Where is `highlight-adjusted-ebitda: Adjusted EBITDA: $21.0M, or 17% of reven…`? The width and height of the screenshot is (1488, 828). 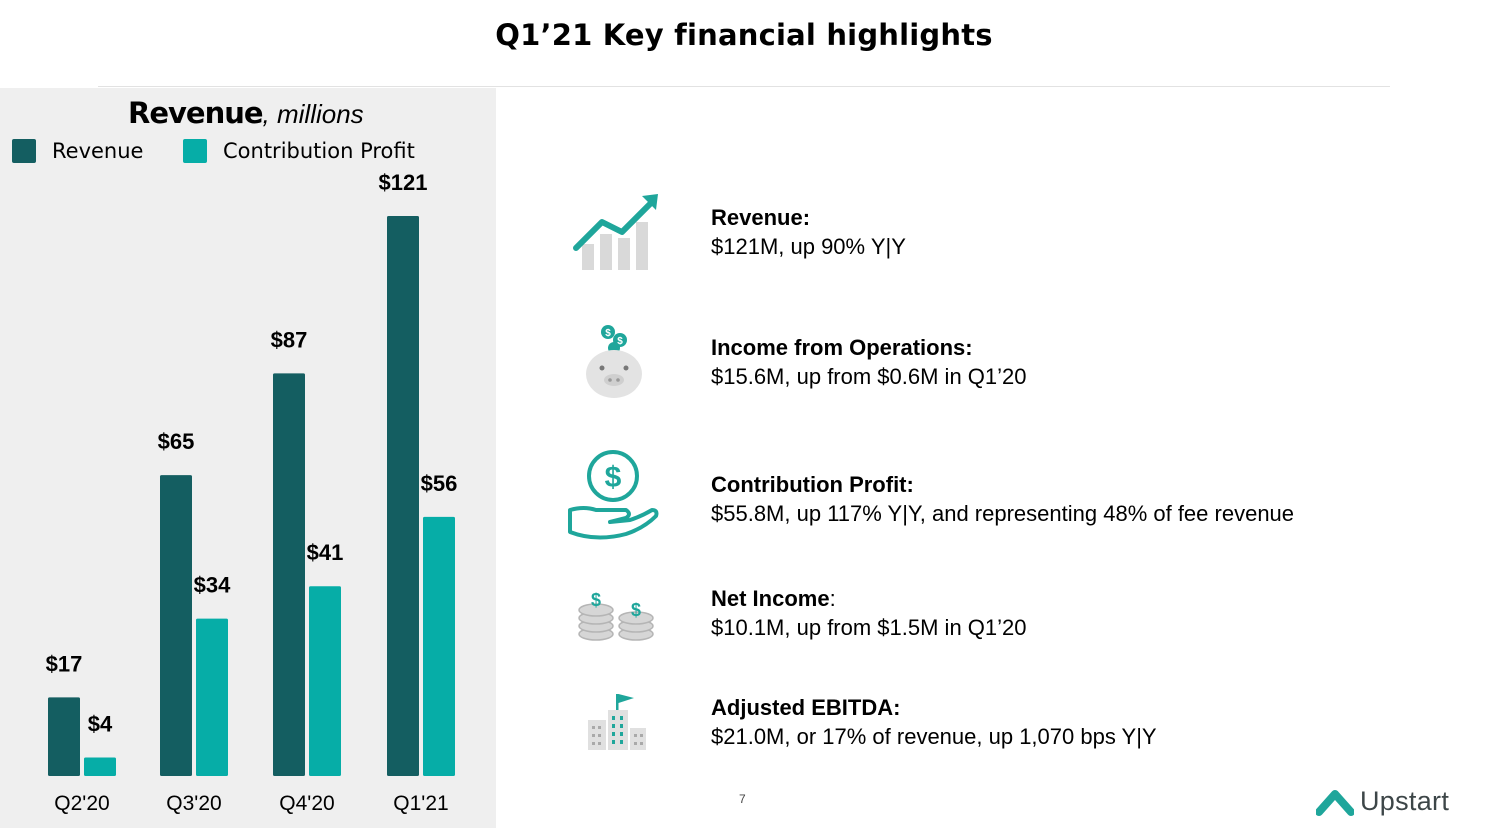
highlight-adjusted-ebitda: Adjusted EBITDA: $21.0M, or 17% of reven… is located at coordinates (934, 722).